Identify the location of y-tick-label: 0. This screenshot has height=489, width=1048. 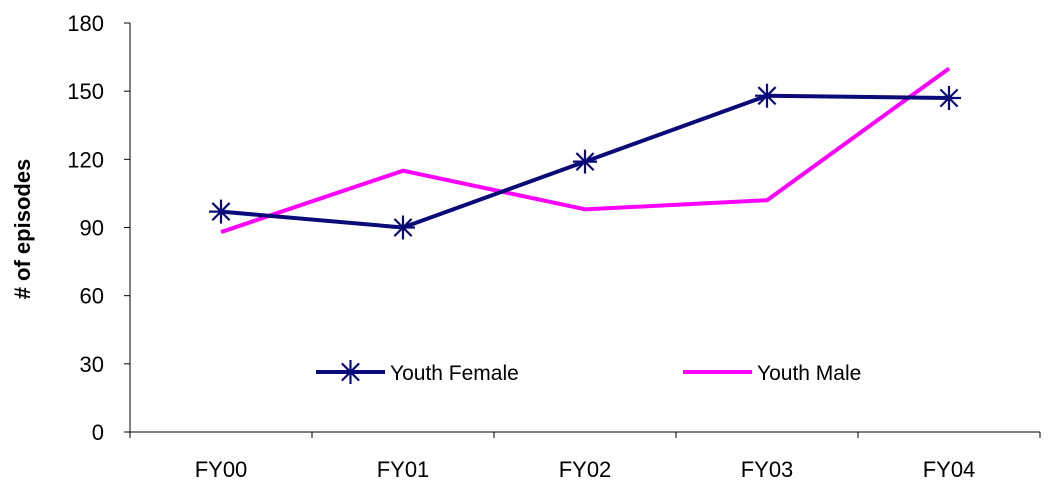
(98, 432).